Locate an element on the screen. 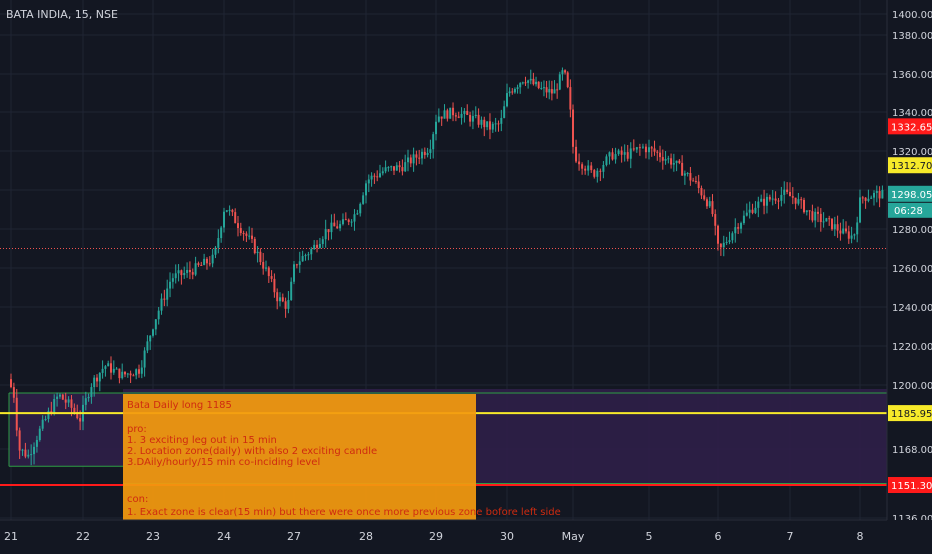  price-tick-label: 1360.00 is located at coordinates (912, 75).